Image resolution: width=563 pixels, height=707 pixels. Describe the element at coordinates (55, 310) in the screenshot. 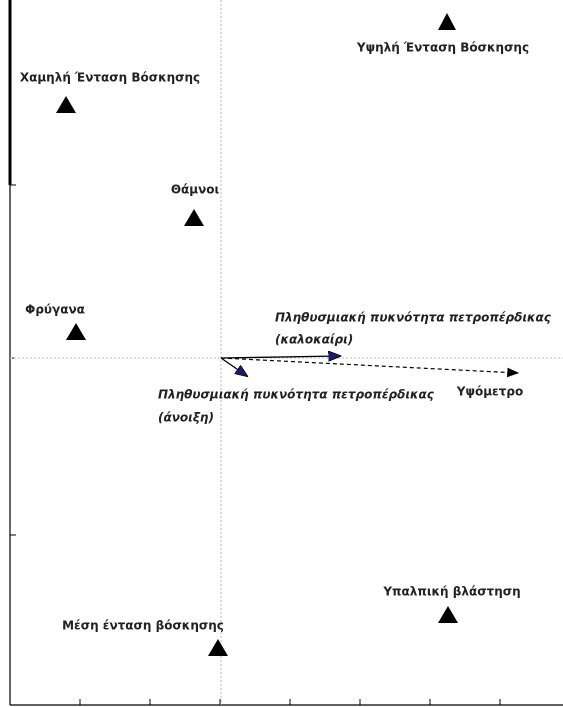

I see `point-label: Φρύγανα` at that location.